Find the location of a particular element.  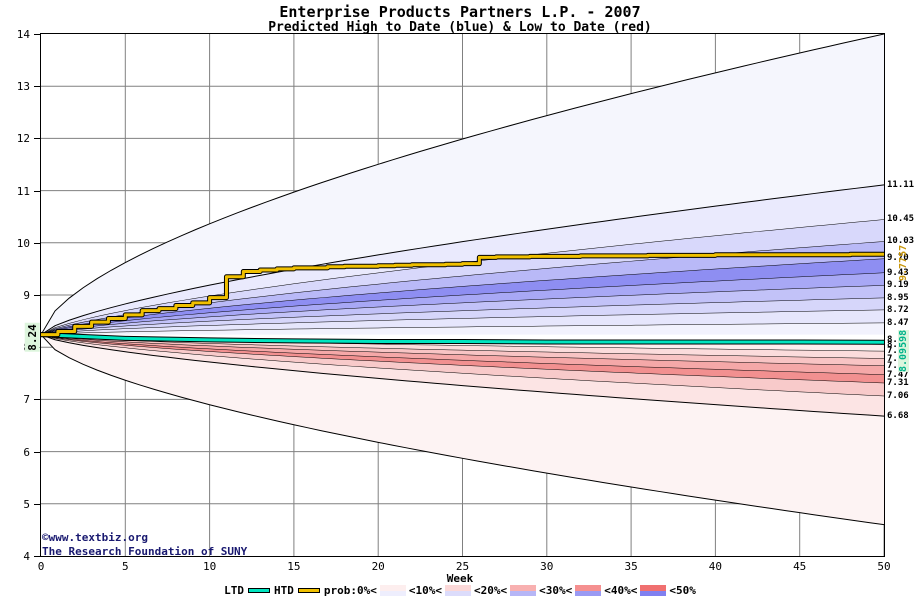

htd-line-swatch is located at coordinates (308, 590).